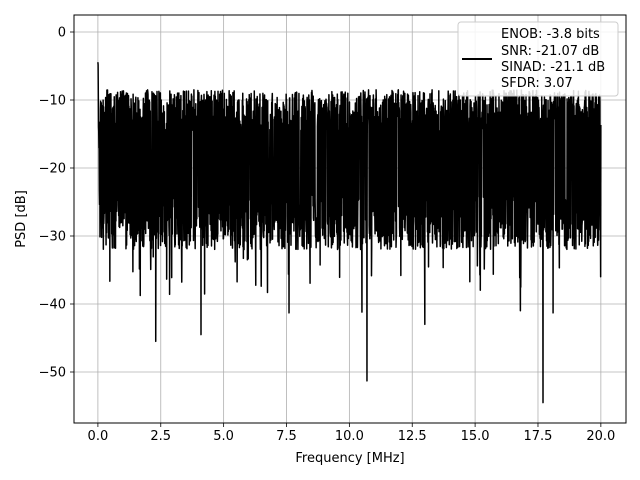 The height and width of the screenshot is (480, 640). I want to click on x-tick-label: 15.0, so click(475, 436).